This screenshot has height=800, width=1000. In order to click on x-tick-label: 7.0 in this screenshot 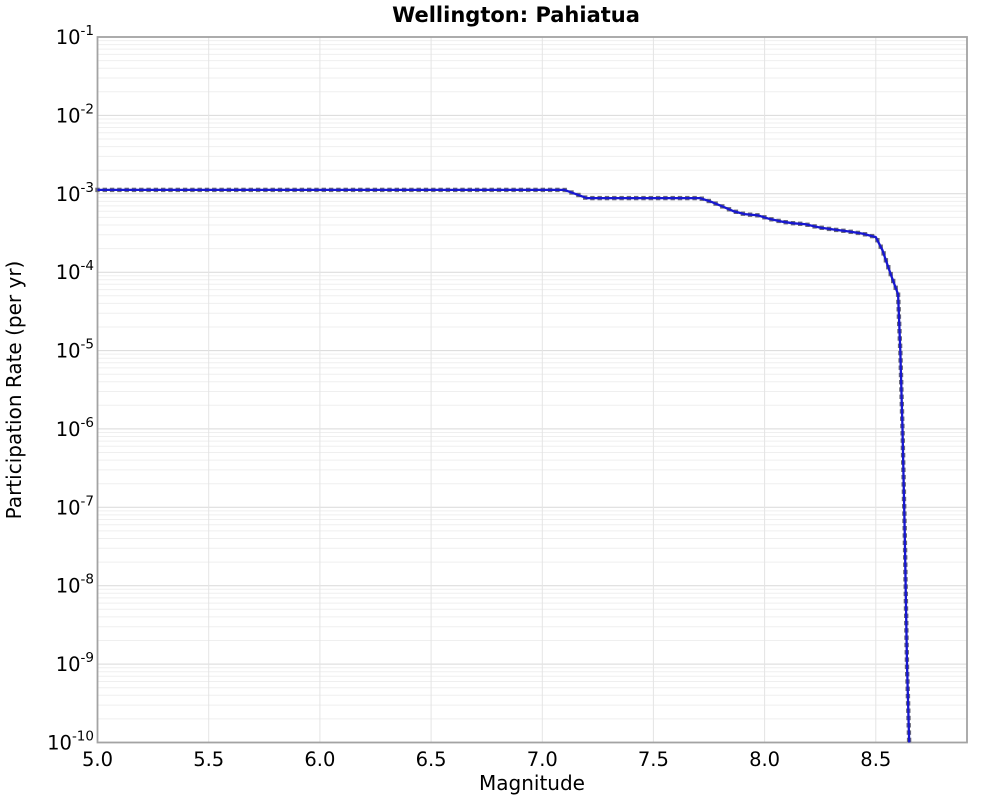, I will do `click(542, 759)`.